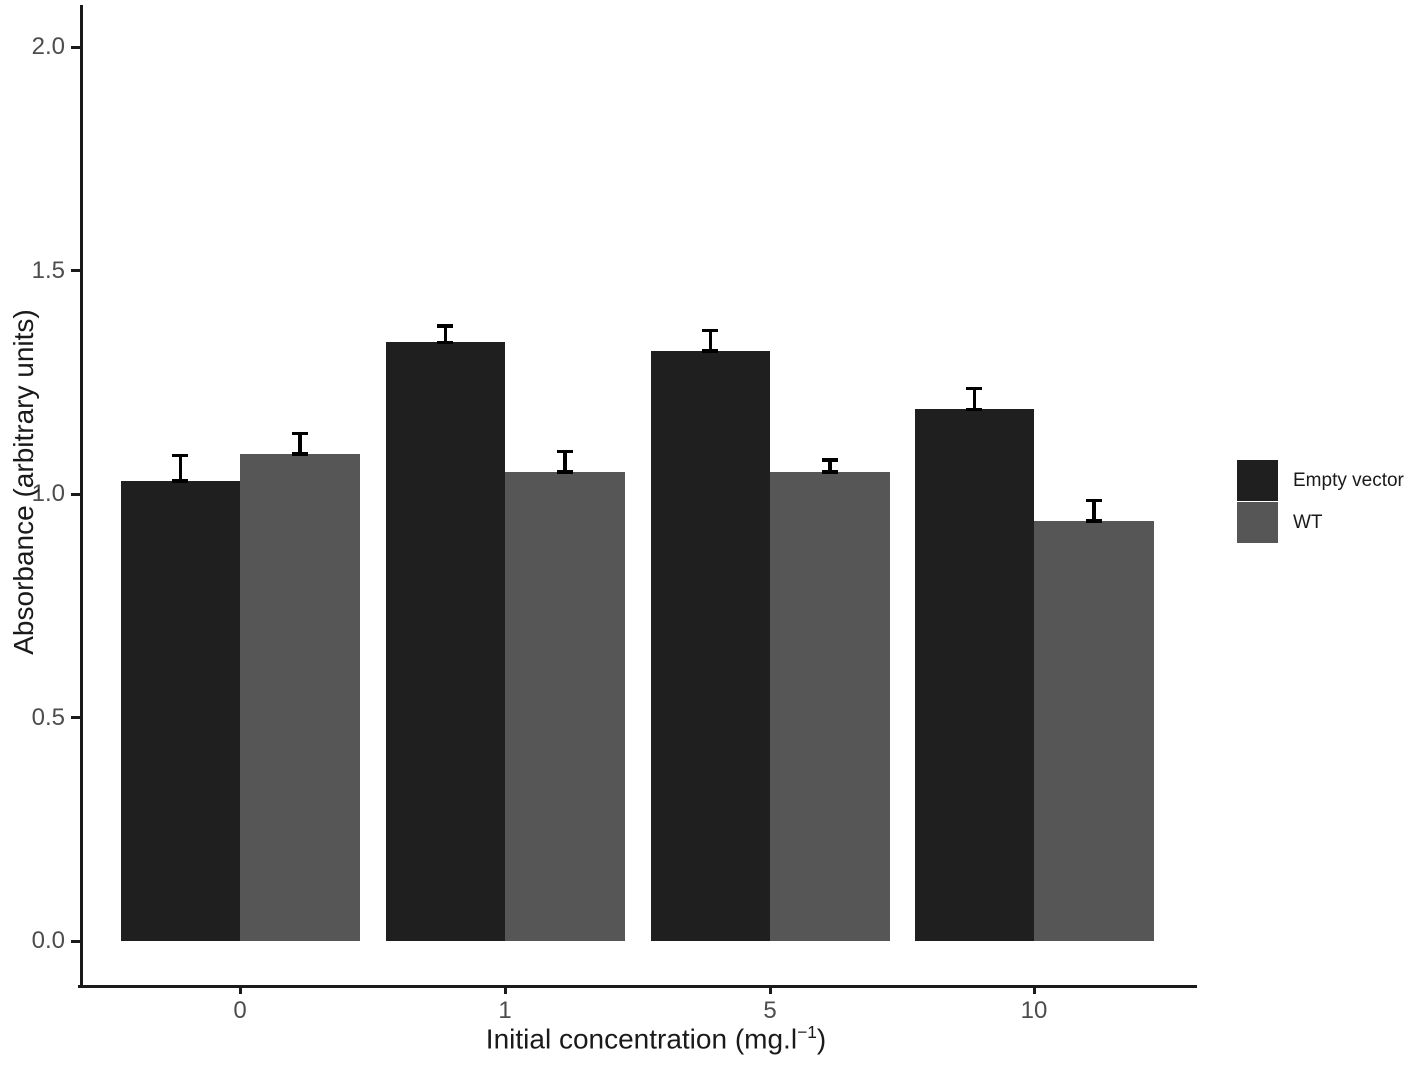 This screenshot has width=1422, height=1065. I want to click on legend-swatch-wt, so click(1257, 522).